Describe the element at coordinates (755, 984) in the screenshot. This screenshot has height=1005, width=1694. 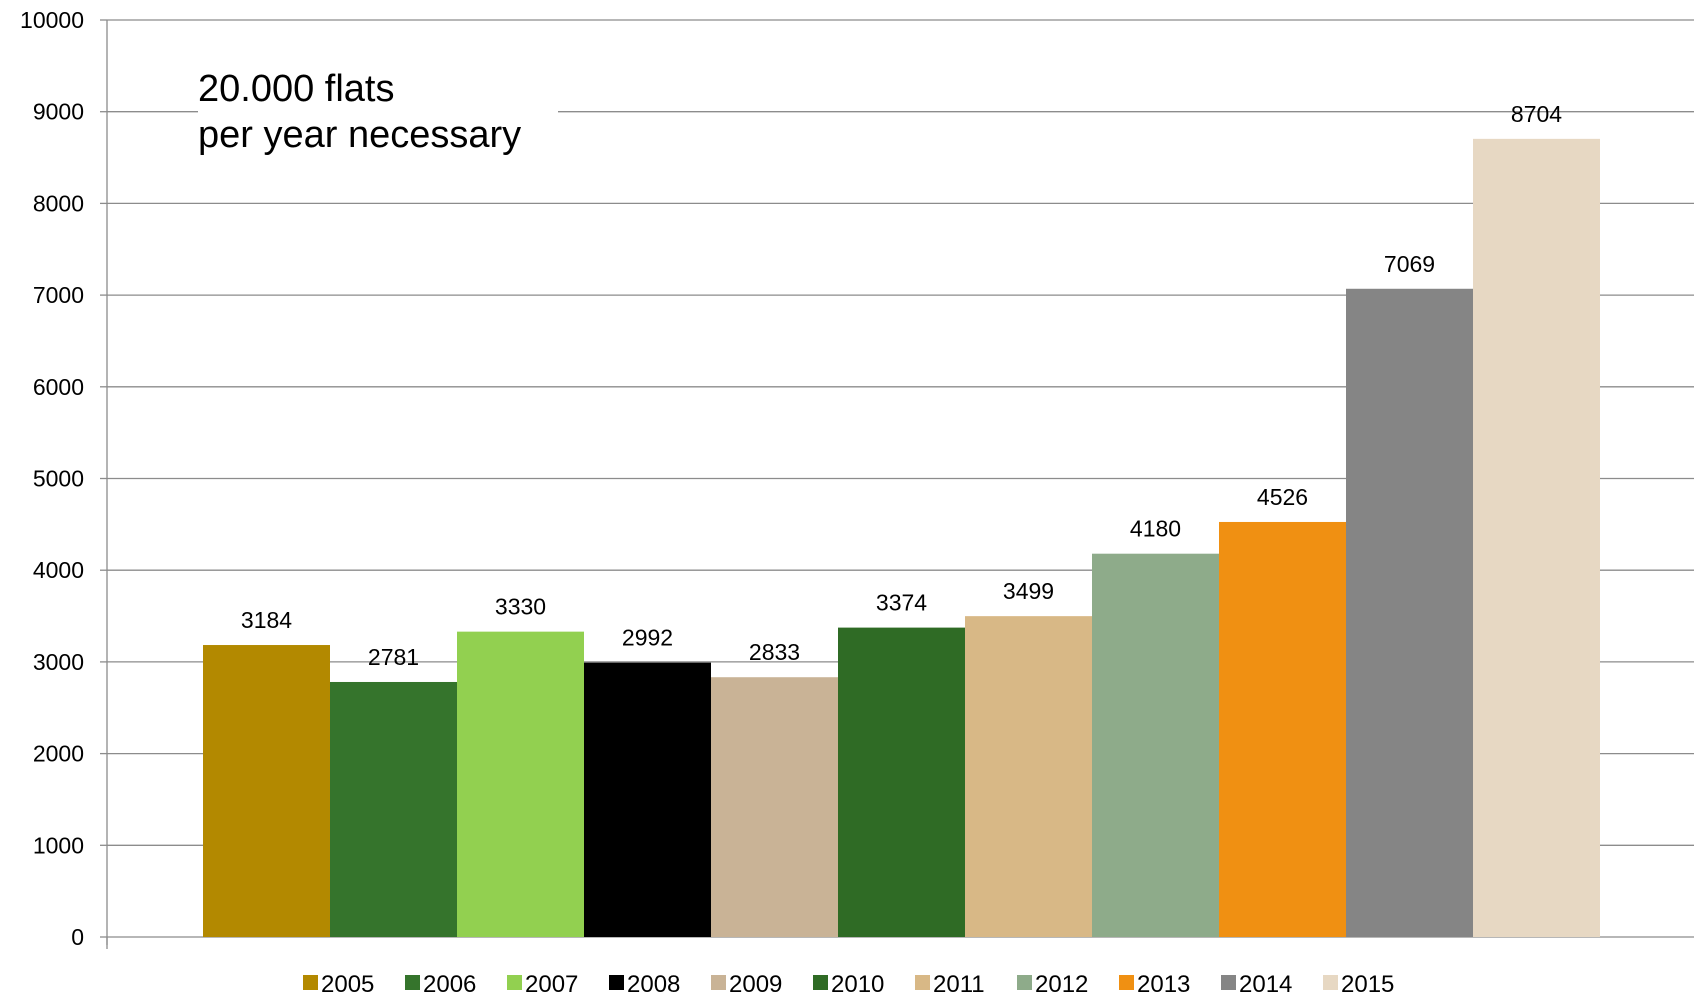
I see `legend-label-2009: 2009` at that location.